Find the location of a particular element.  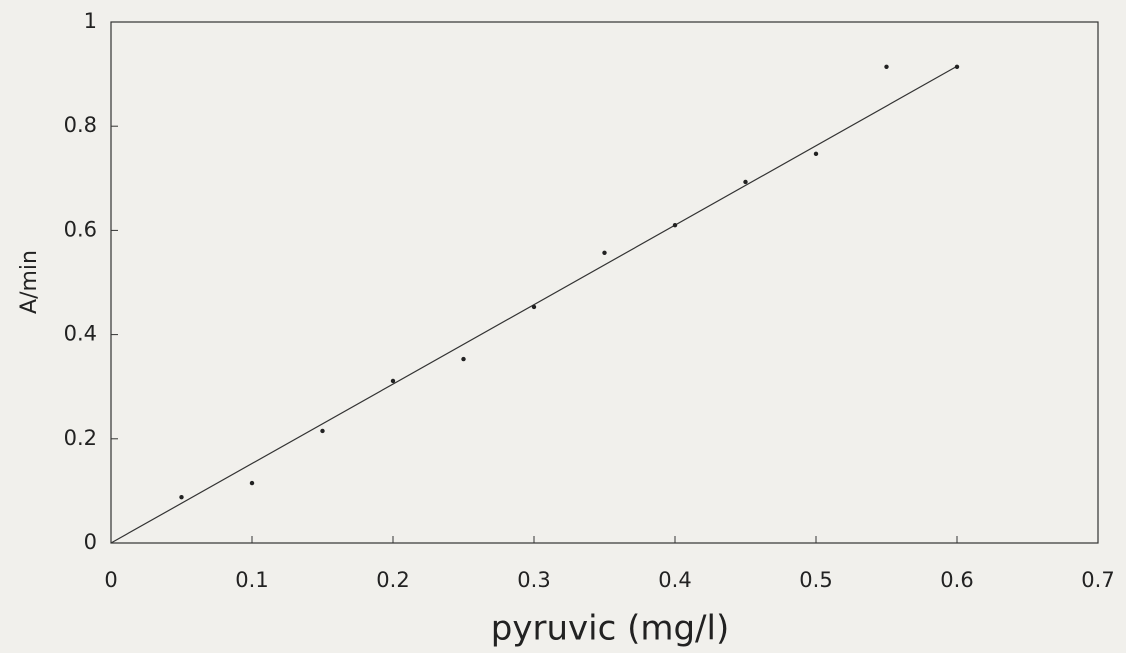

y-tick-label: 0 is located at coordinates (90, 542).